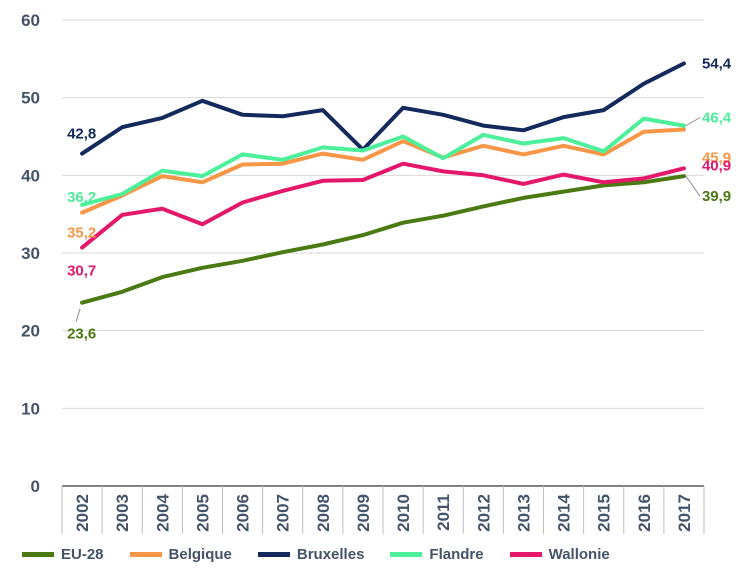 This screenshot has width=746, height=582. What do you see at coordinates (684, 513) in the screenshot?
I see `x-tick-label: 2017` at bounding box center [684, 513].